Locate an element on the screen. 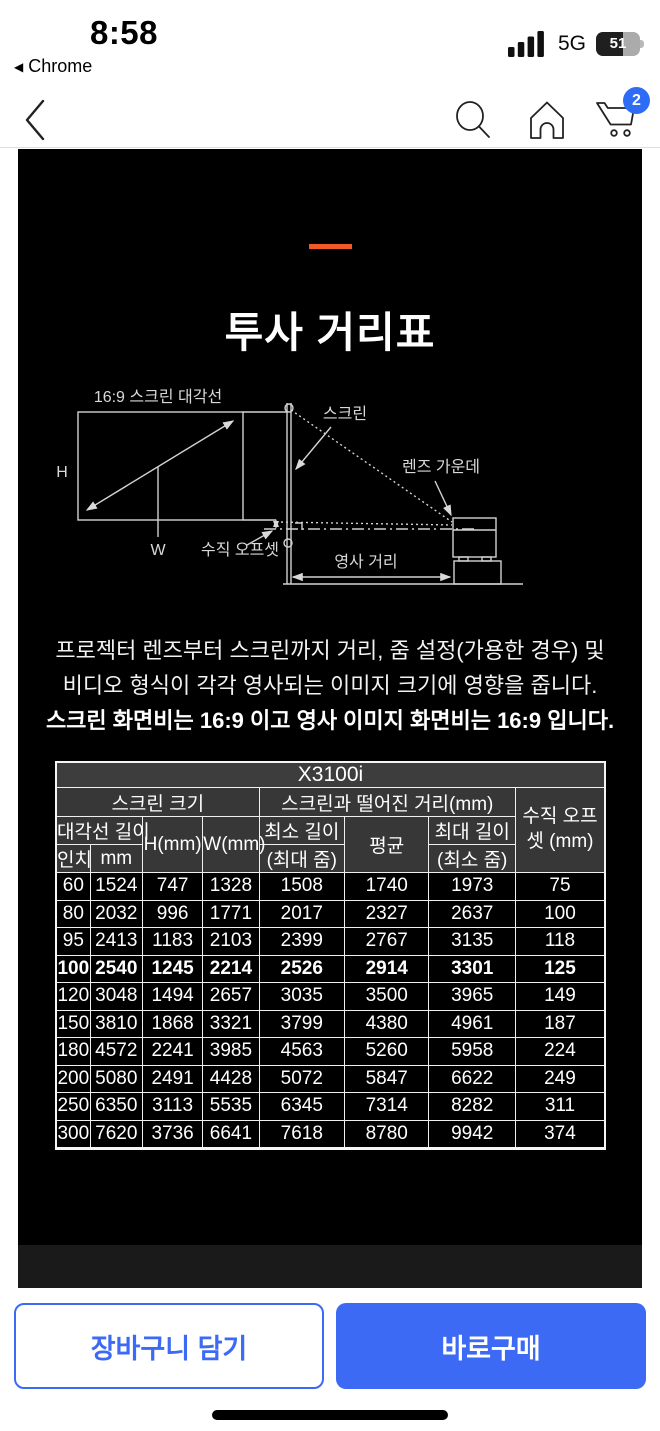 This screenshot has width=660, height=1431. table-row: 95 2413 1183 2103 2399 2767 3135 118 is located at coordinates (330, 941).